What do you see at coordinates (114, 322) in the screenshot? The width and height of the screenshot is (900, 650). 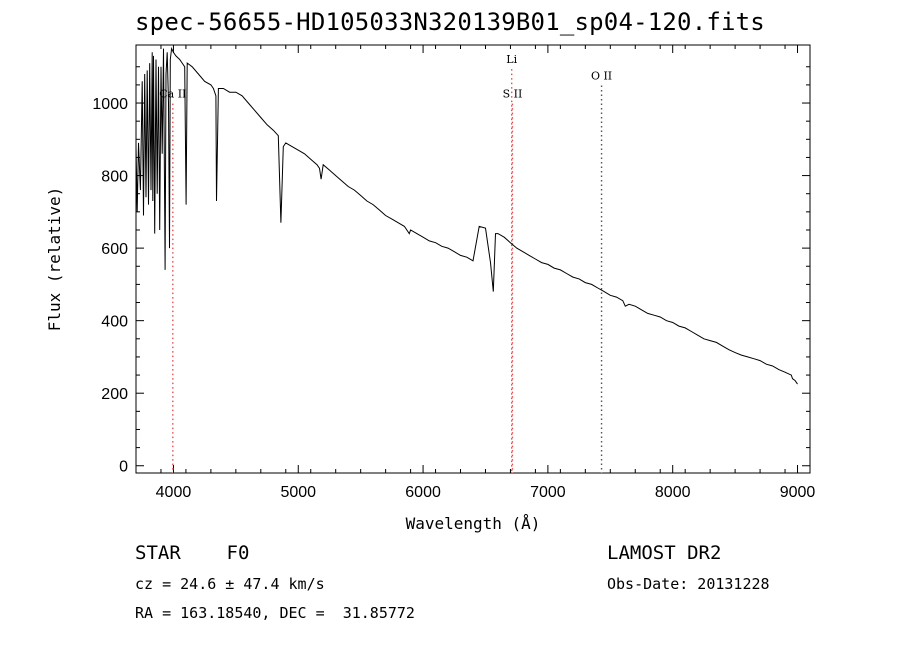 I see `y-tick-label: 400` at bounding box center [114, 322].